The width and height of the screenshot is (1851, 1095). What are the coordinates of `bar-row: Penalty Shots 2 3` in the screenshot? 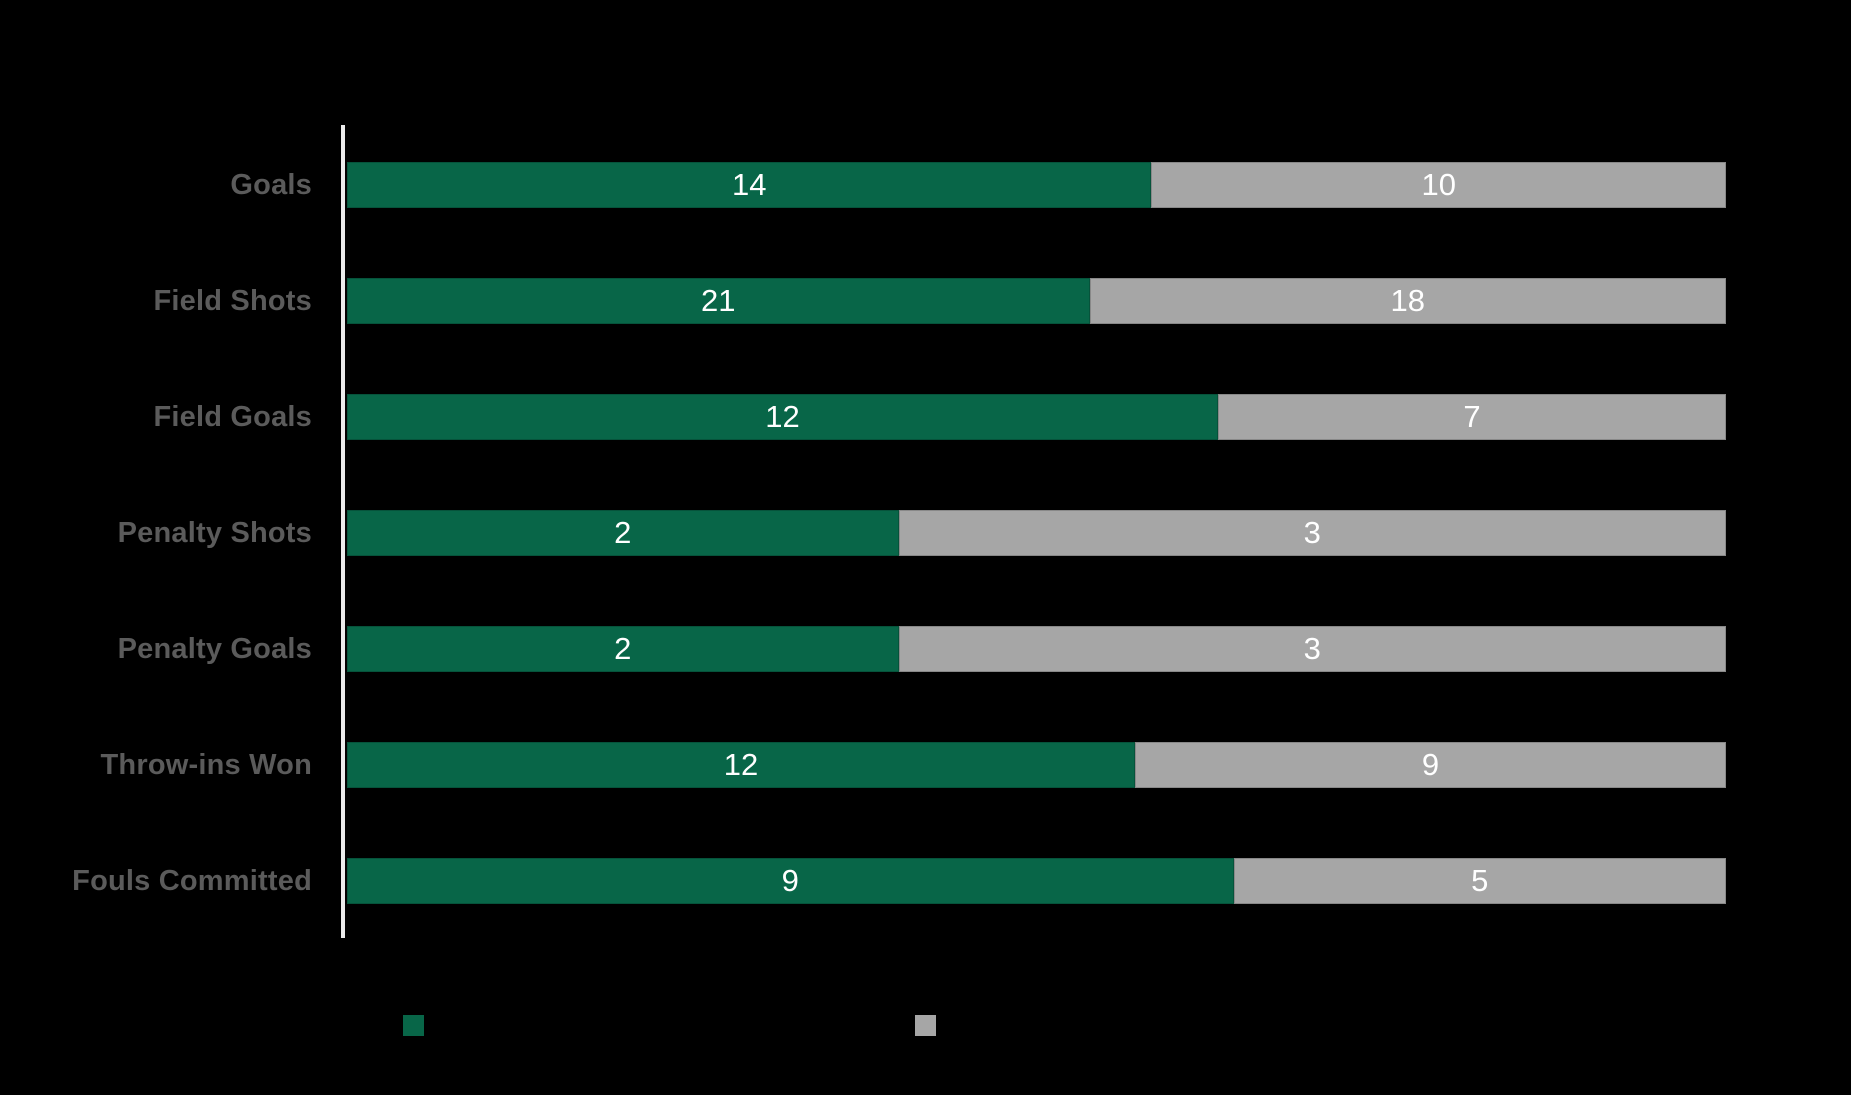 It's located at (925, 533).